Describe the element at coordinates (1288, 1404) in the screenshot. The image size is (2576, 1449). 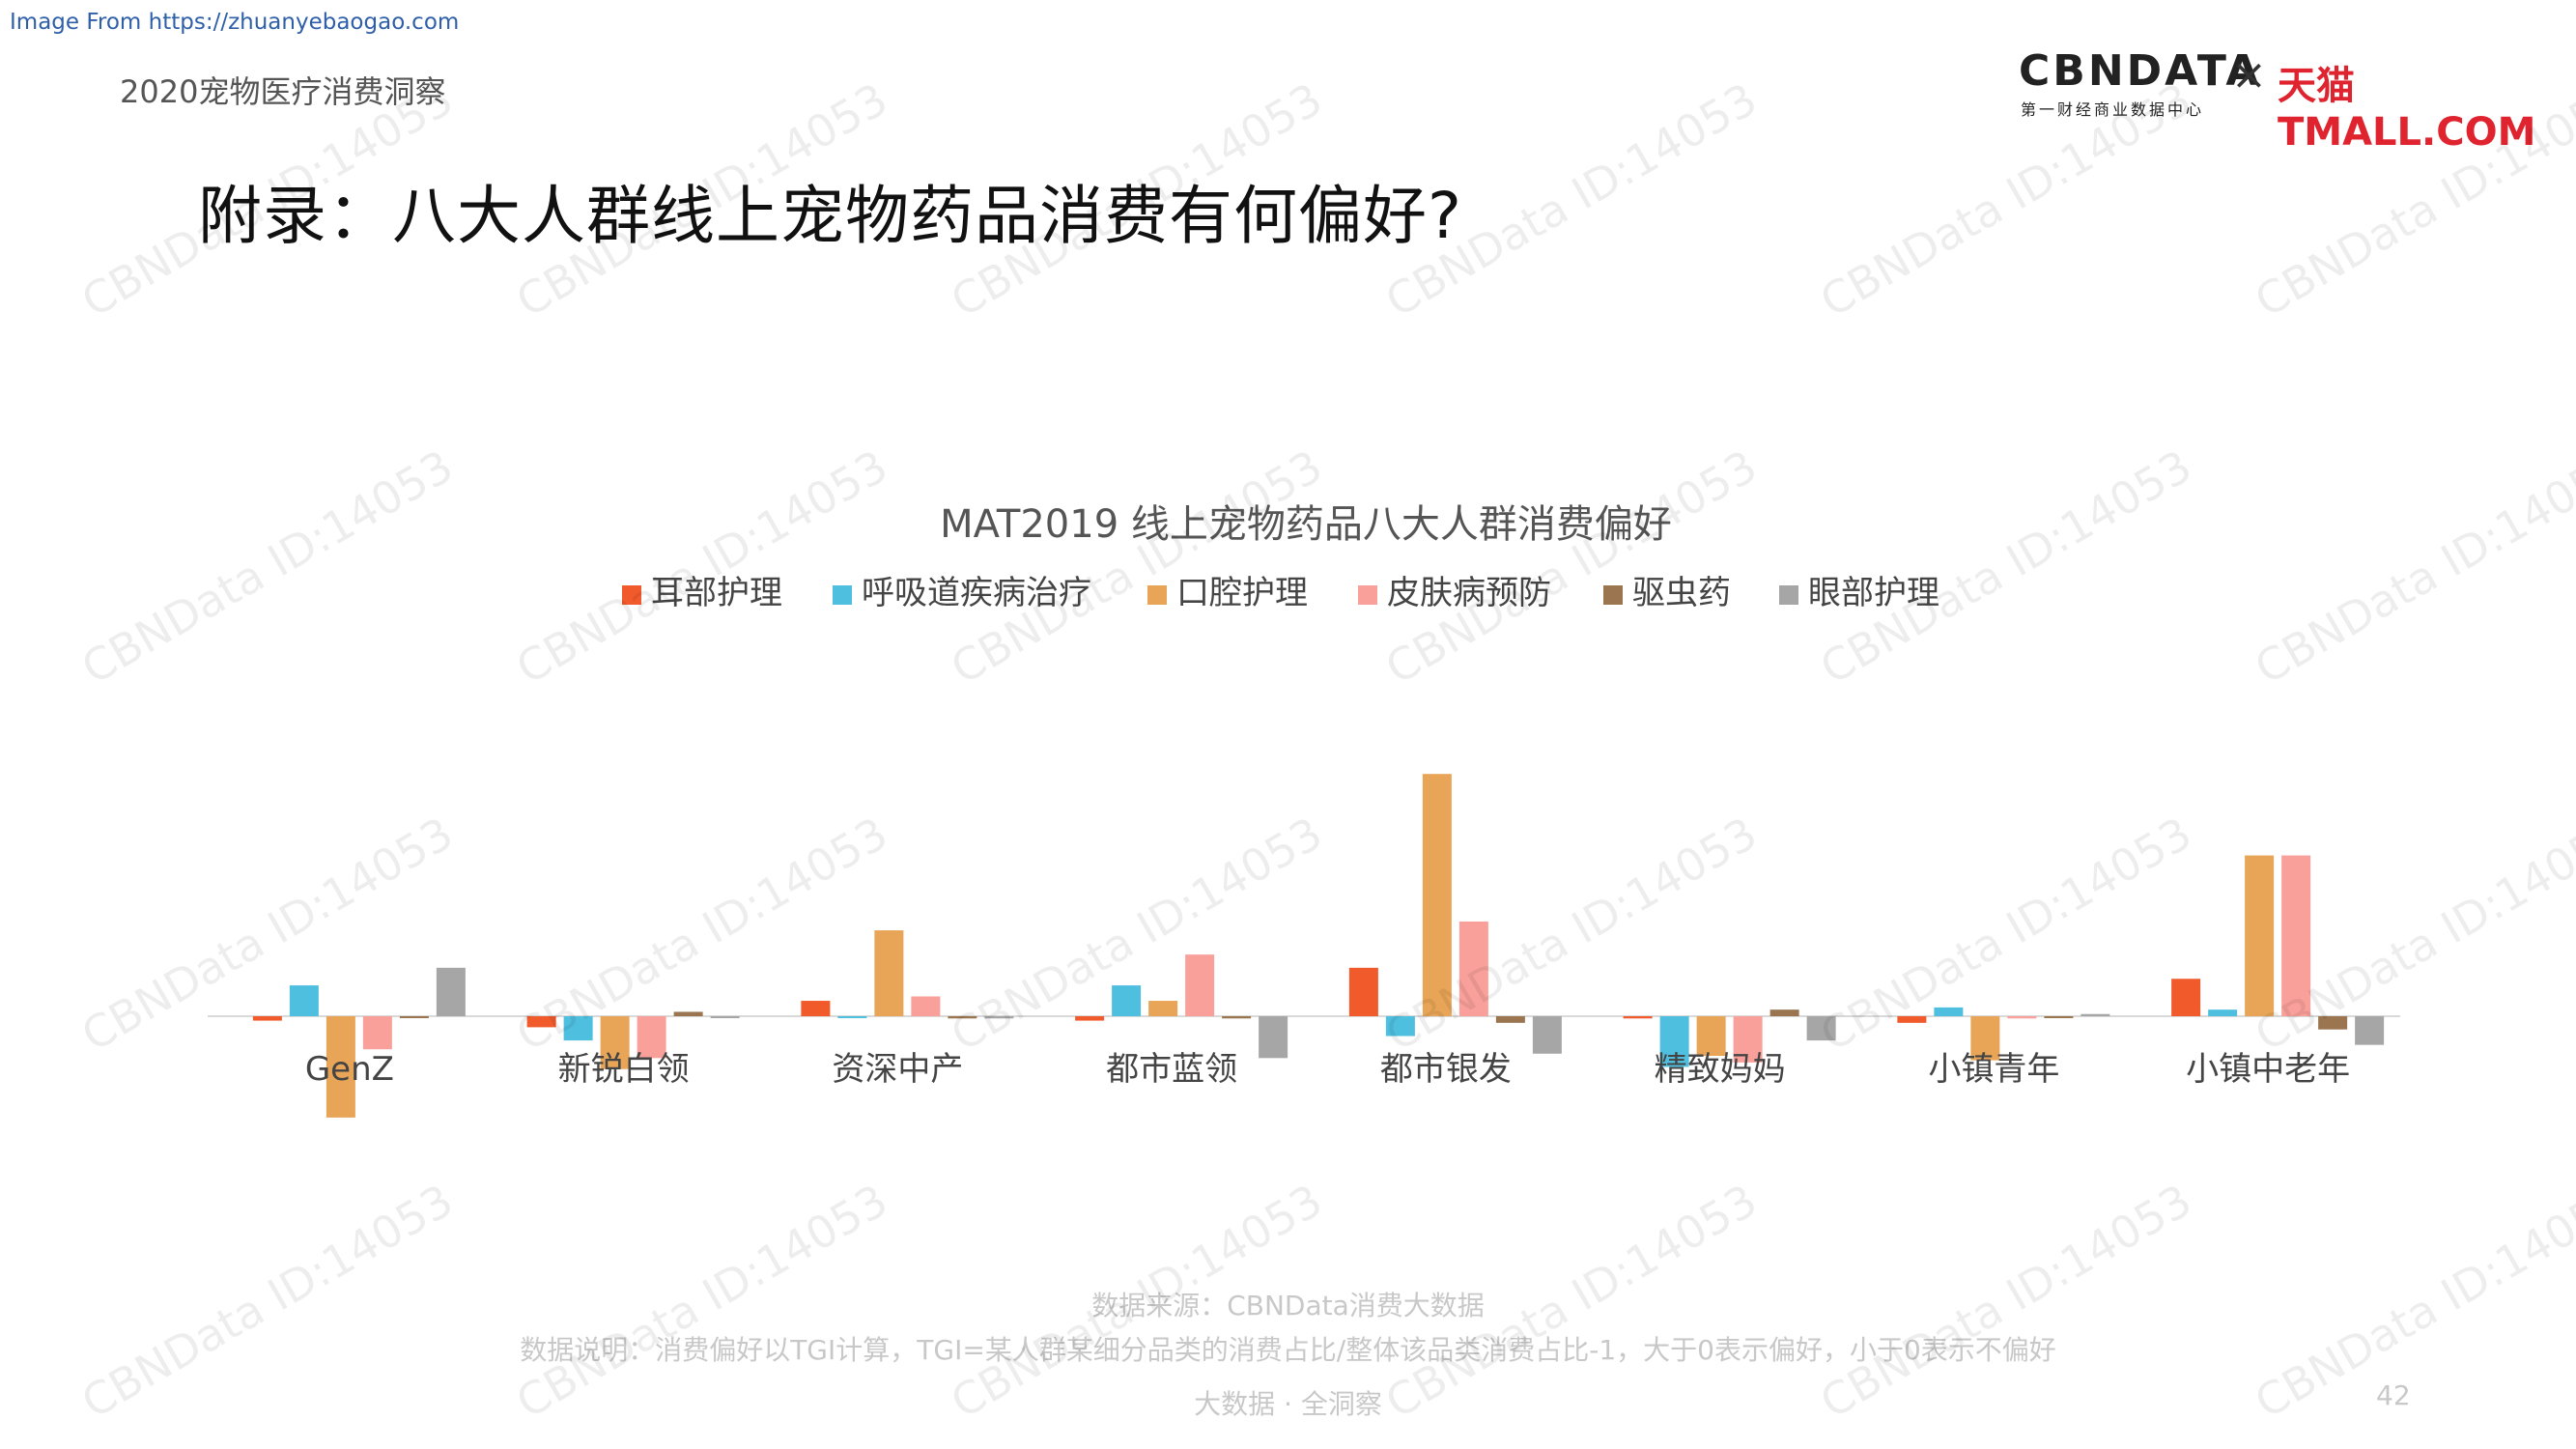
I see `slogan: 大数据 · 全洞察` at that location.